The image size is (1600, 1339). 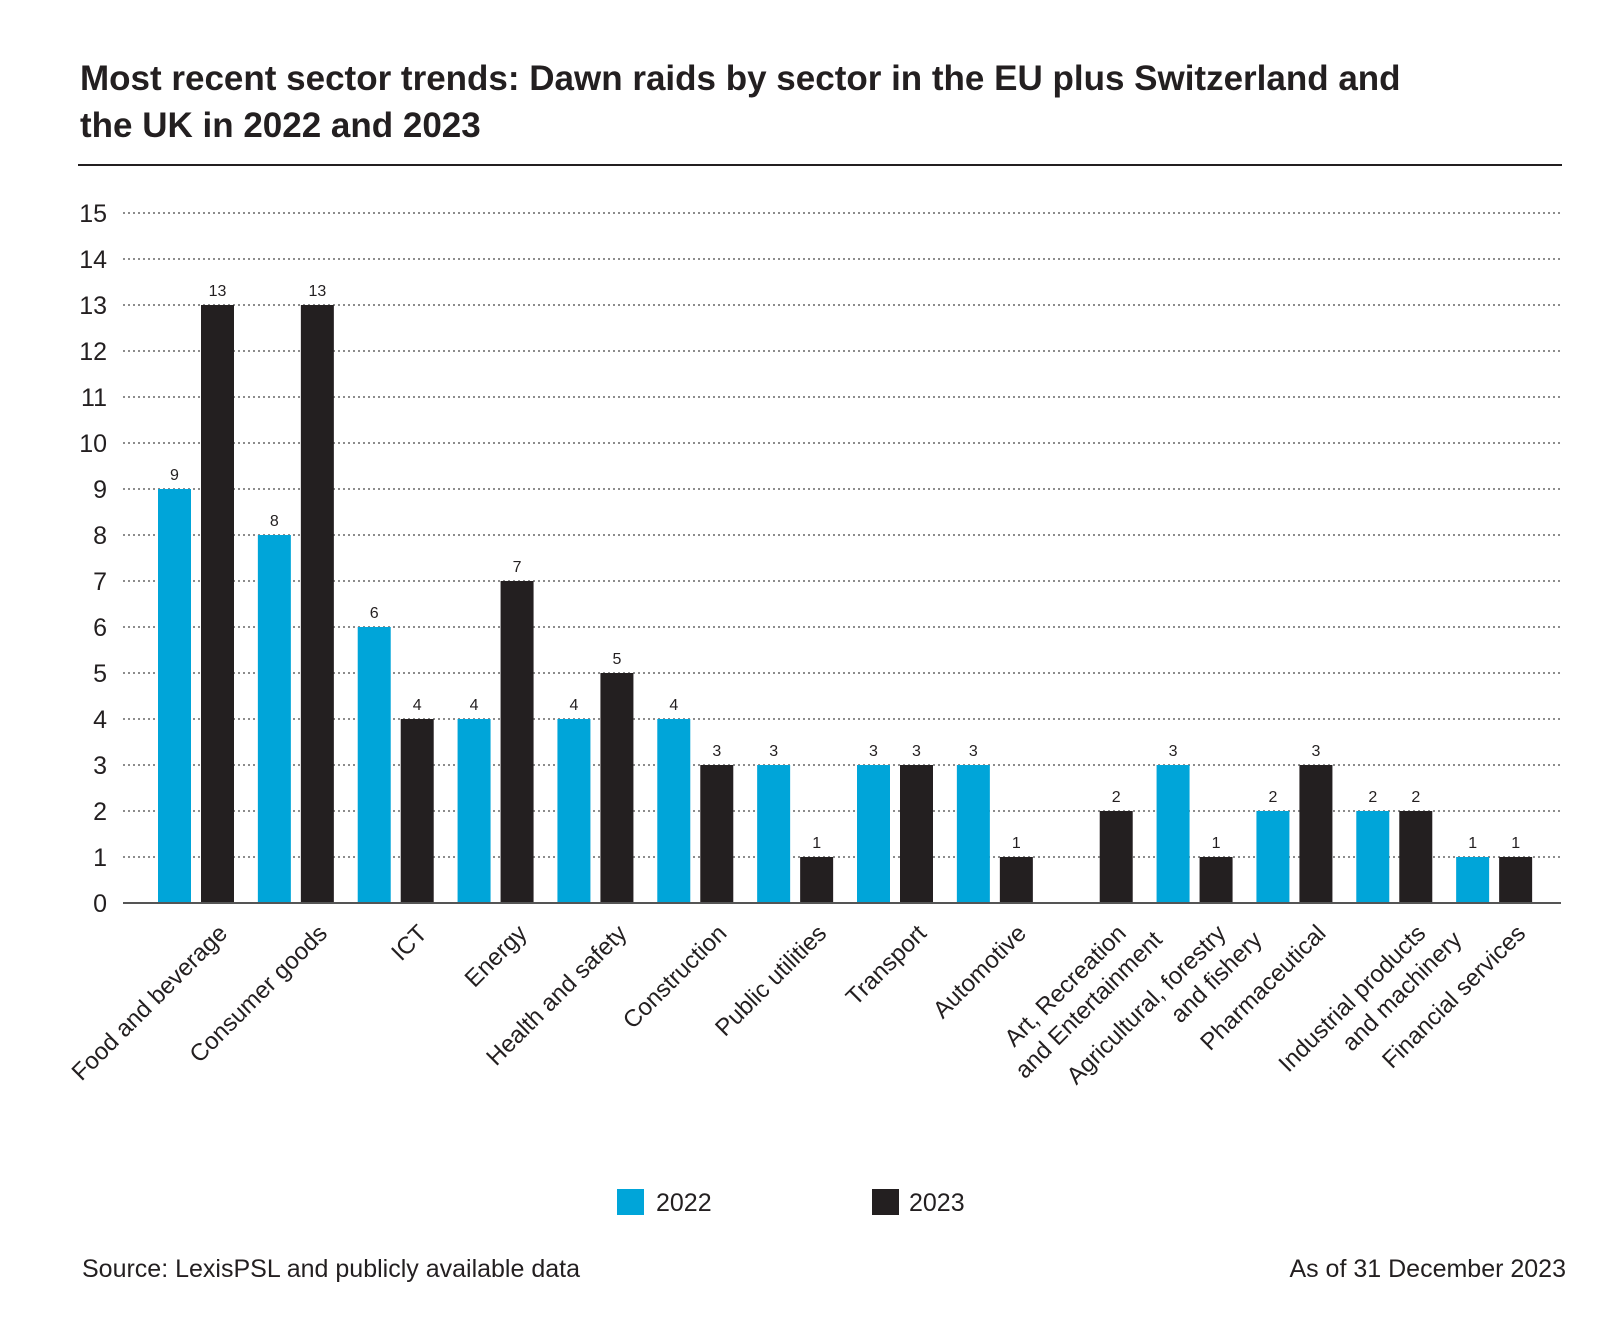 I want to click on legend-label-2022: 2022, so click(x=684, y=1203).